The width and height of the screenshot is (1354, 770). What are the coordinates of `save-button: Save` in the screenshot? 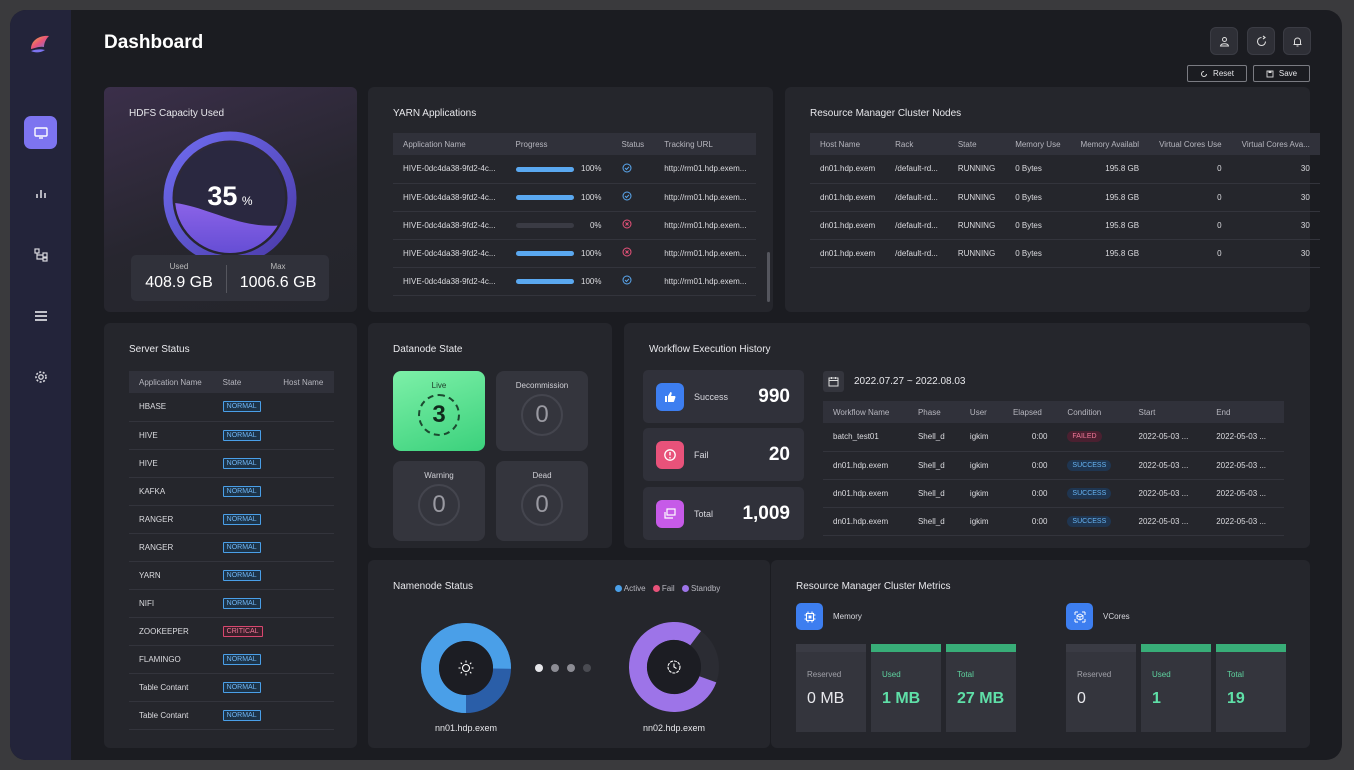 It's located at (1281, 73).